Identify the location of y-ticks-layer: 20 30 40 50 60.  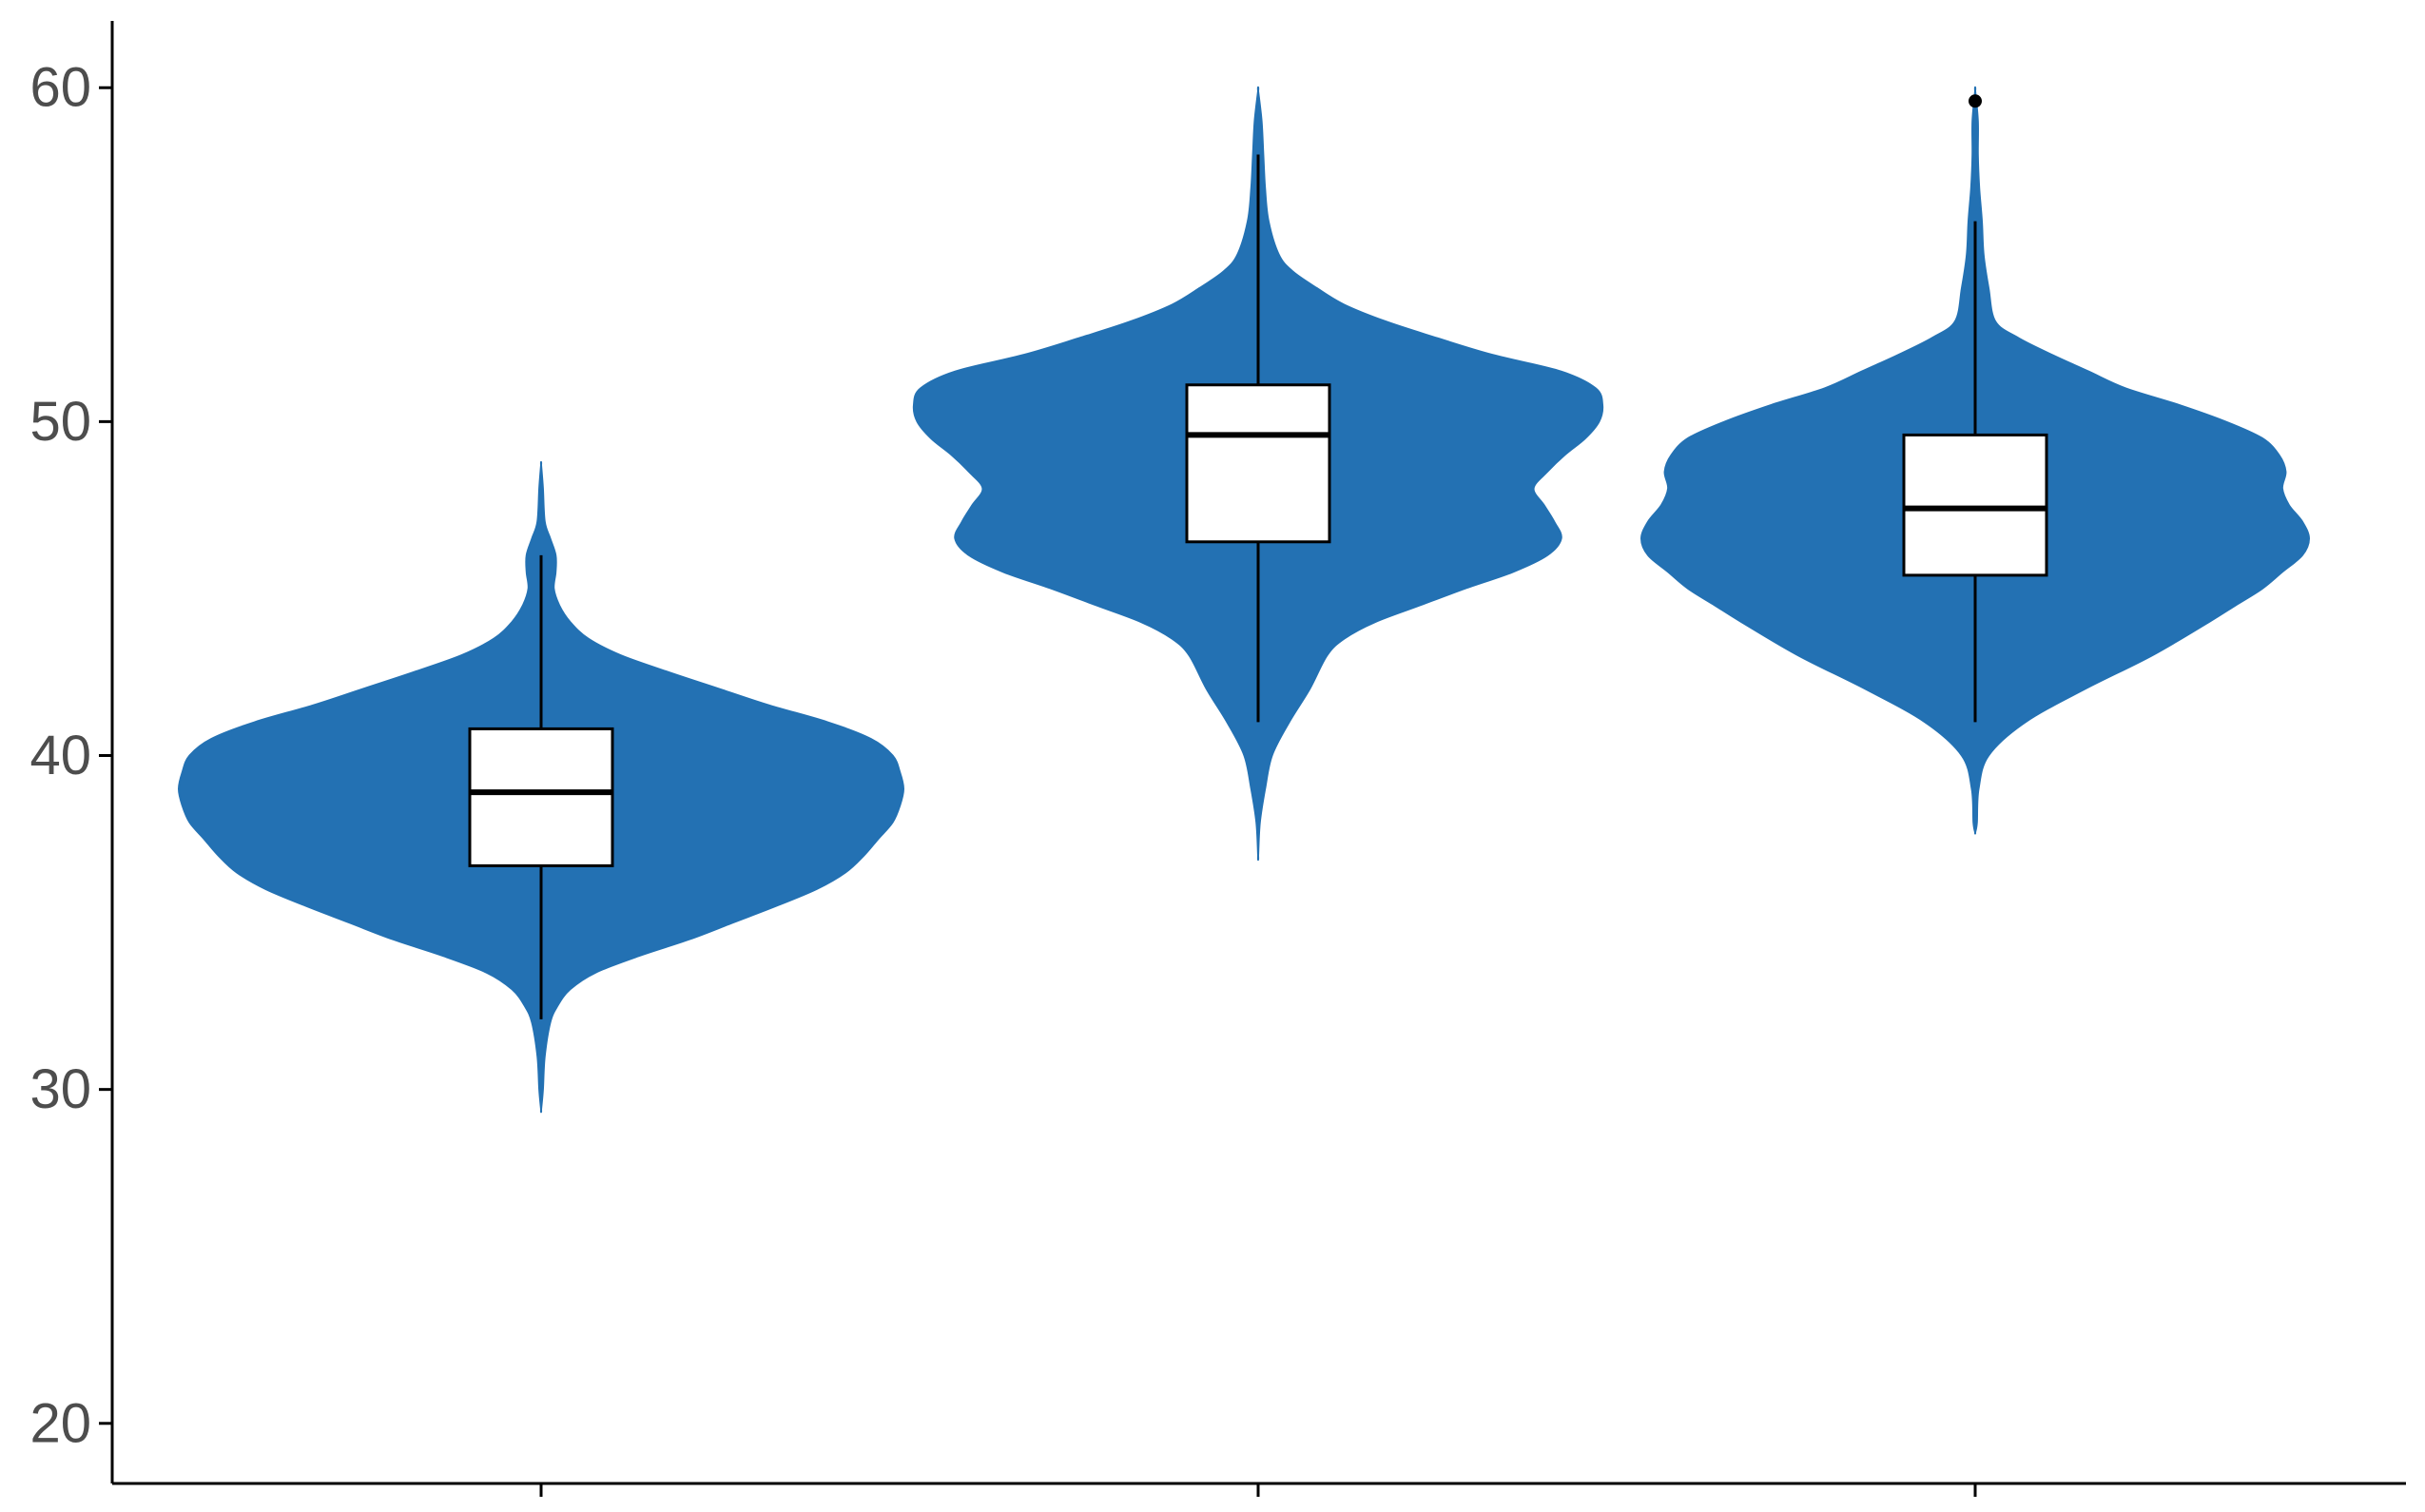
(70, 755).